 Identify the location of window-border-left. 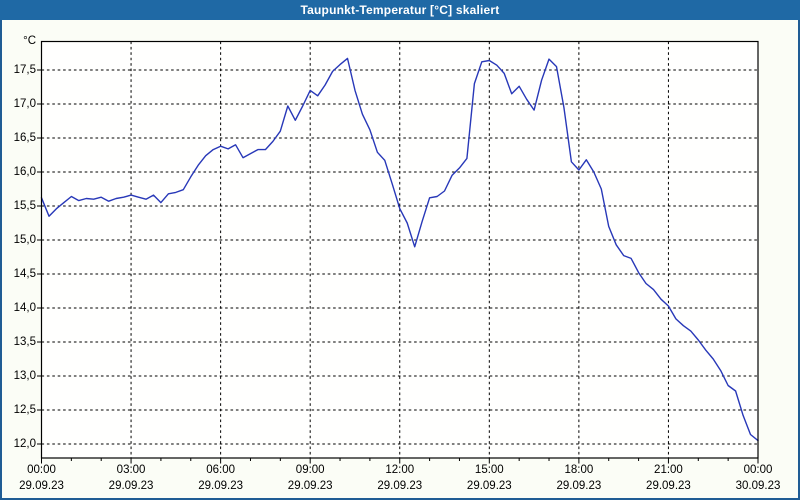
(1, 260).